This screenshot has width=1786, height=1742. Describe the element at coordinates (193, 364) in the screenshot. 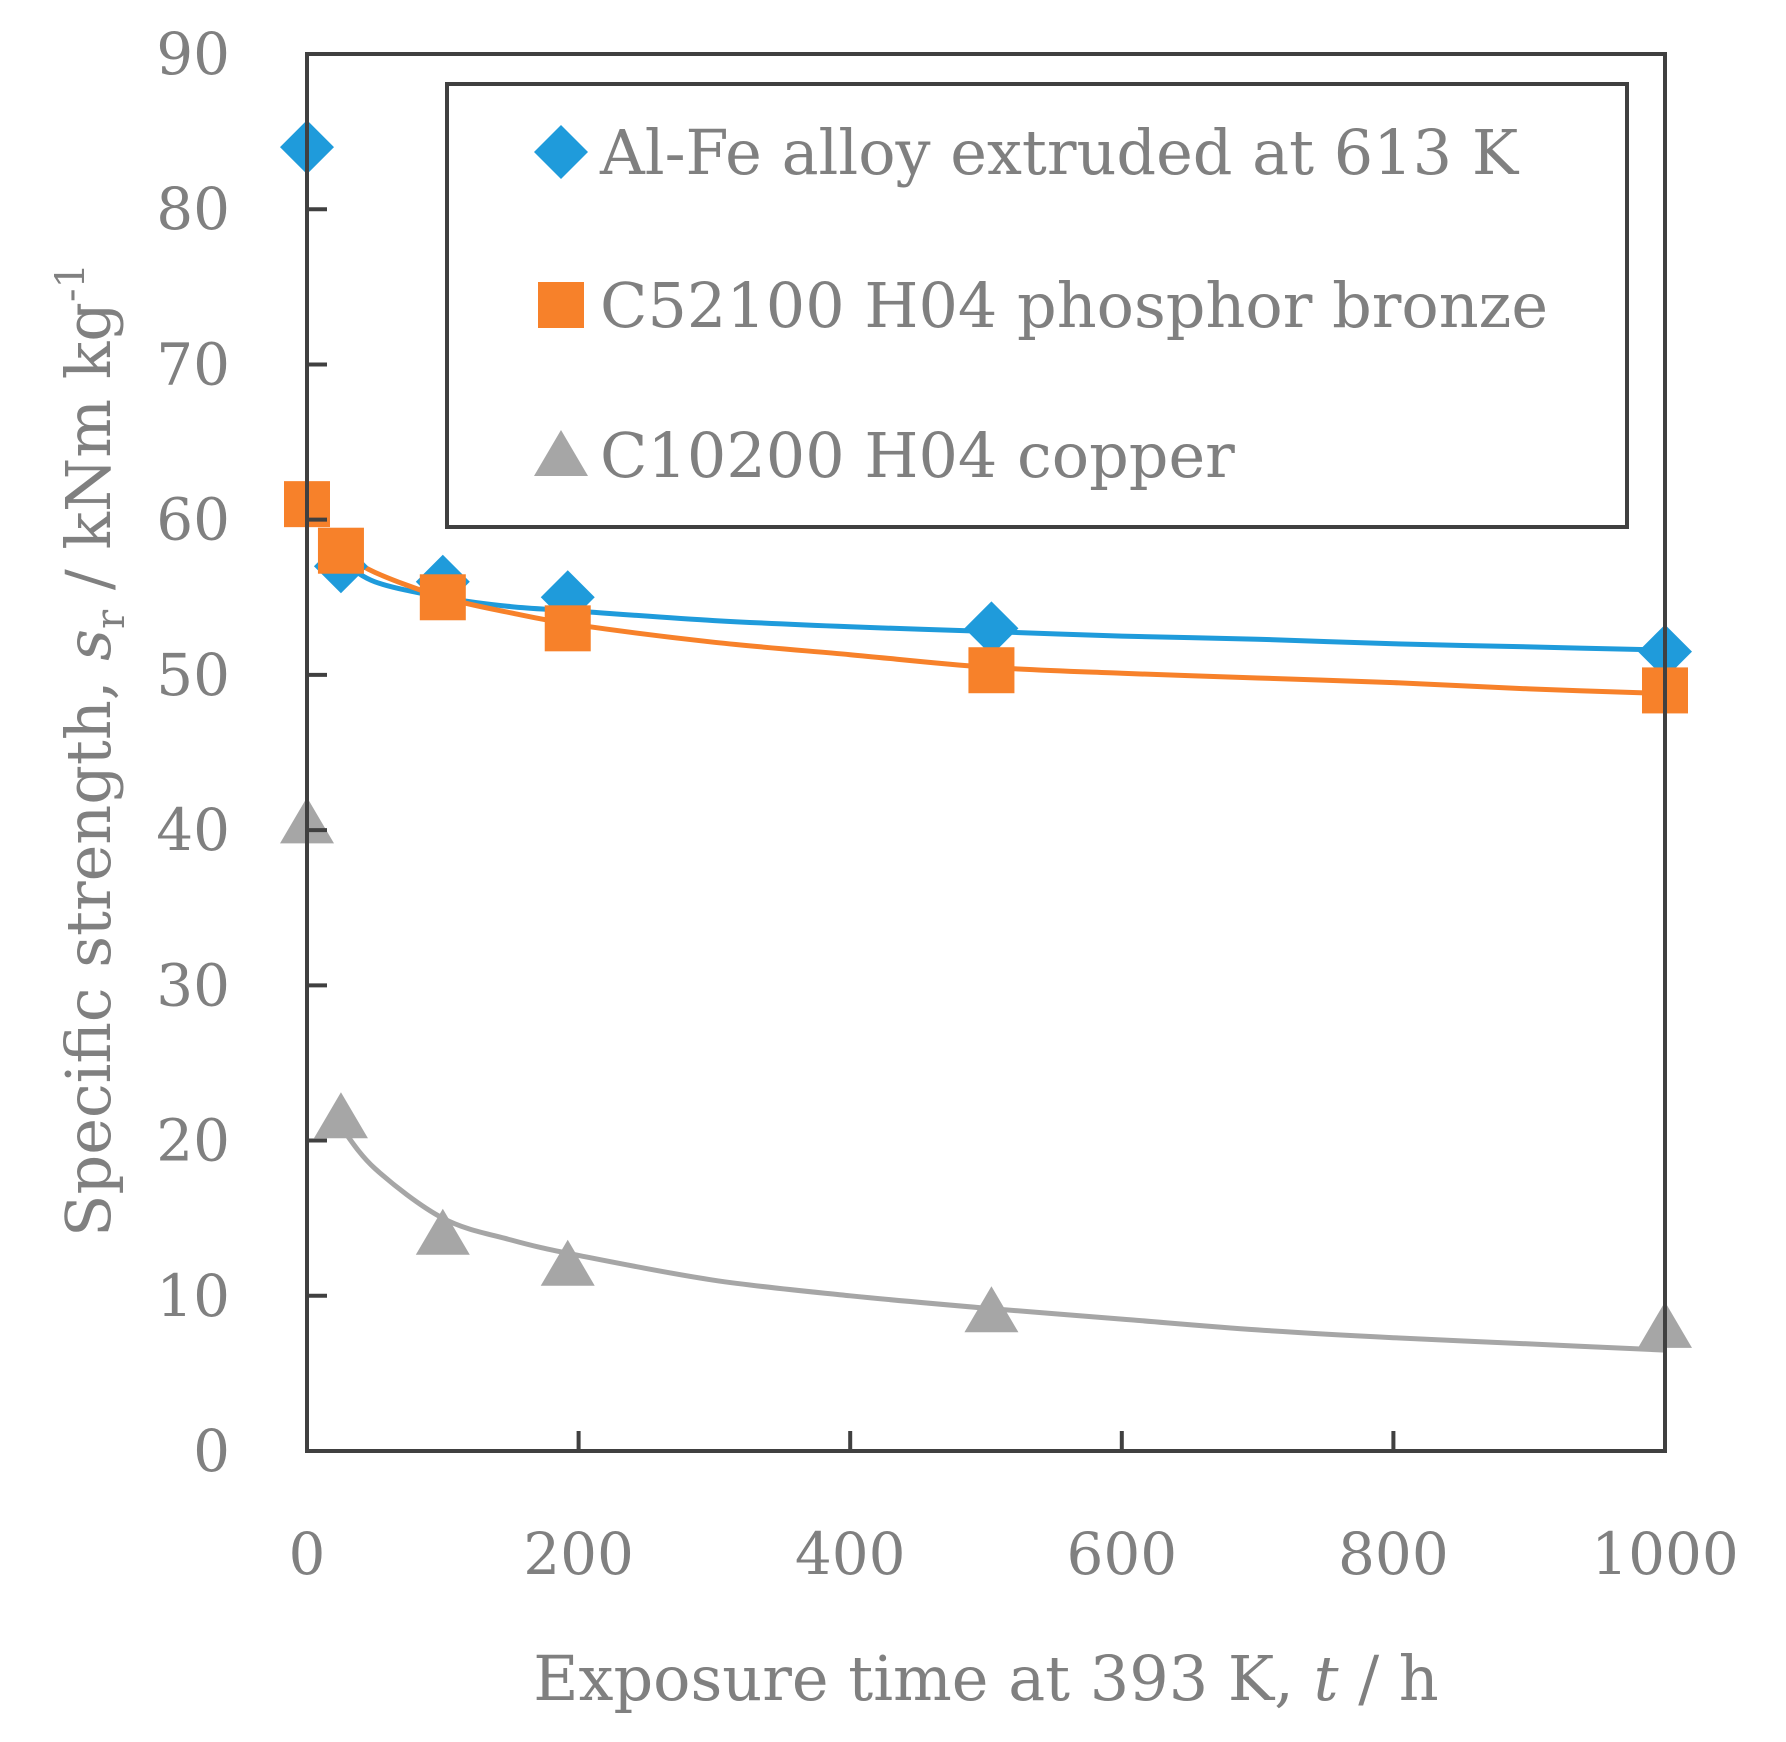

I see `y-tick-label: 70` at that location.